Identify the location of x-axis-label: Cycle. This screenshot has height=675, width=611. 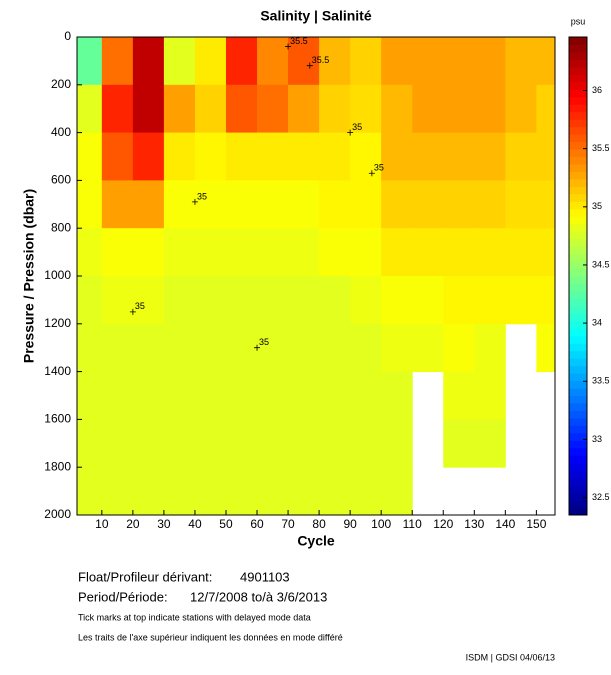
(316, 541).